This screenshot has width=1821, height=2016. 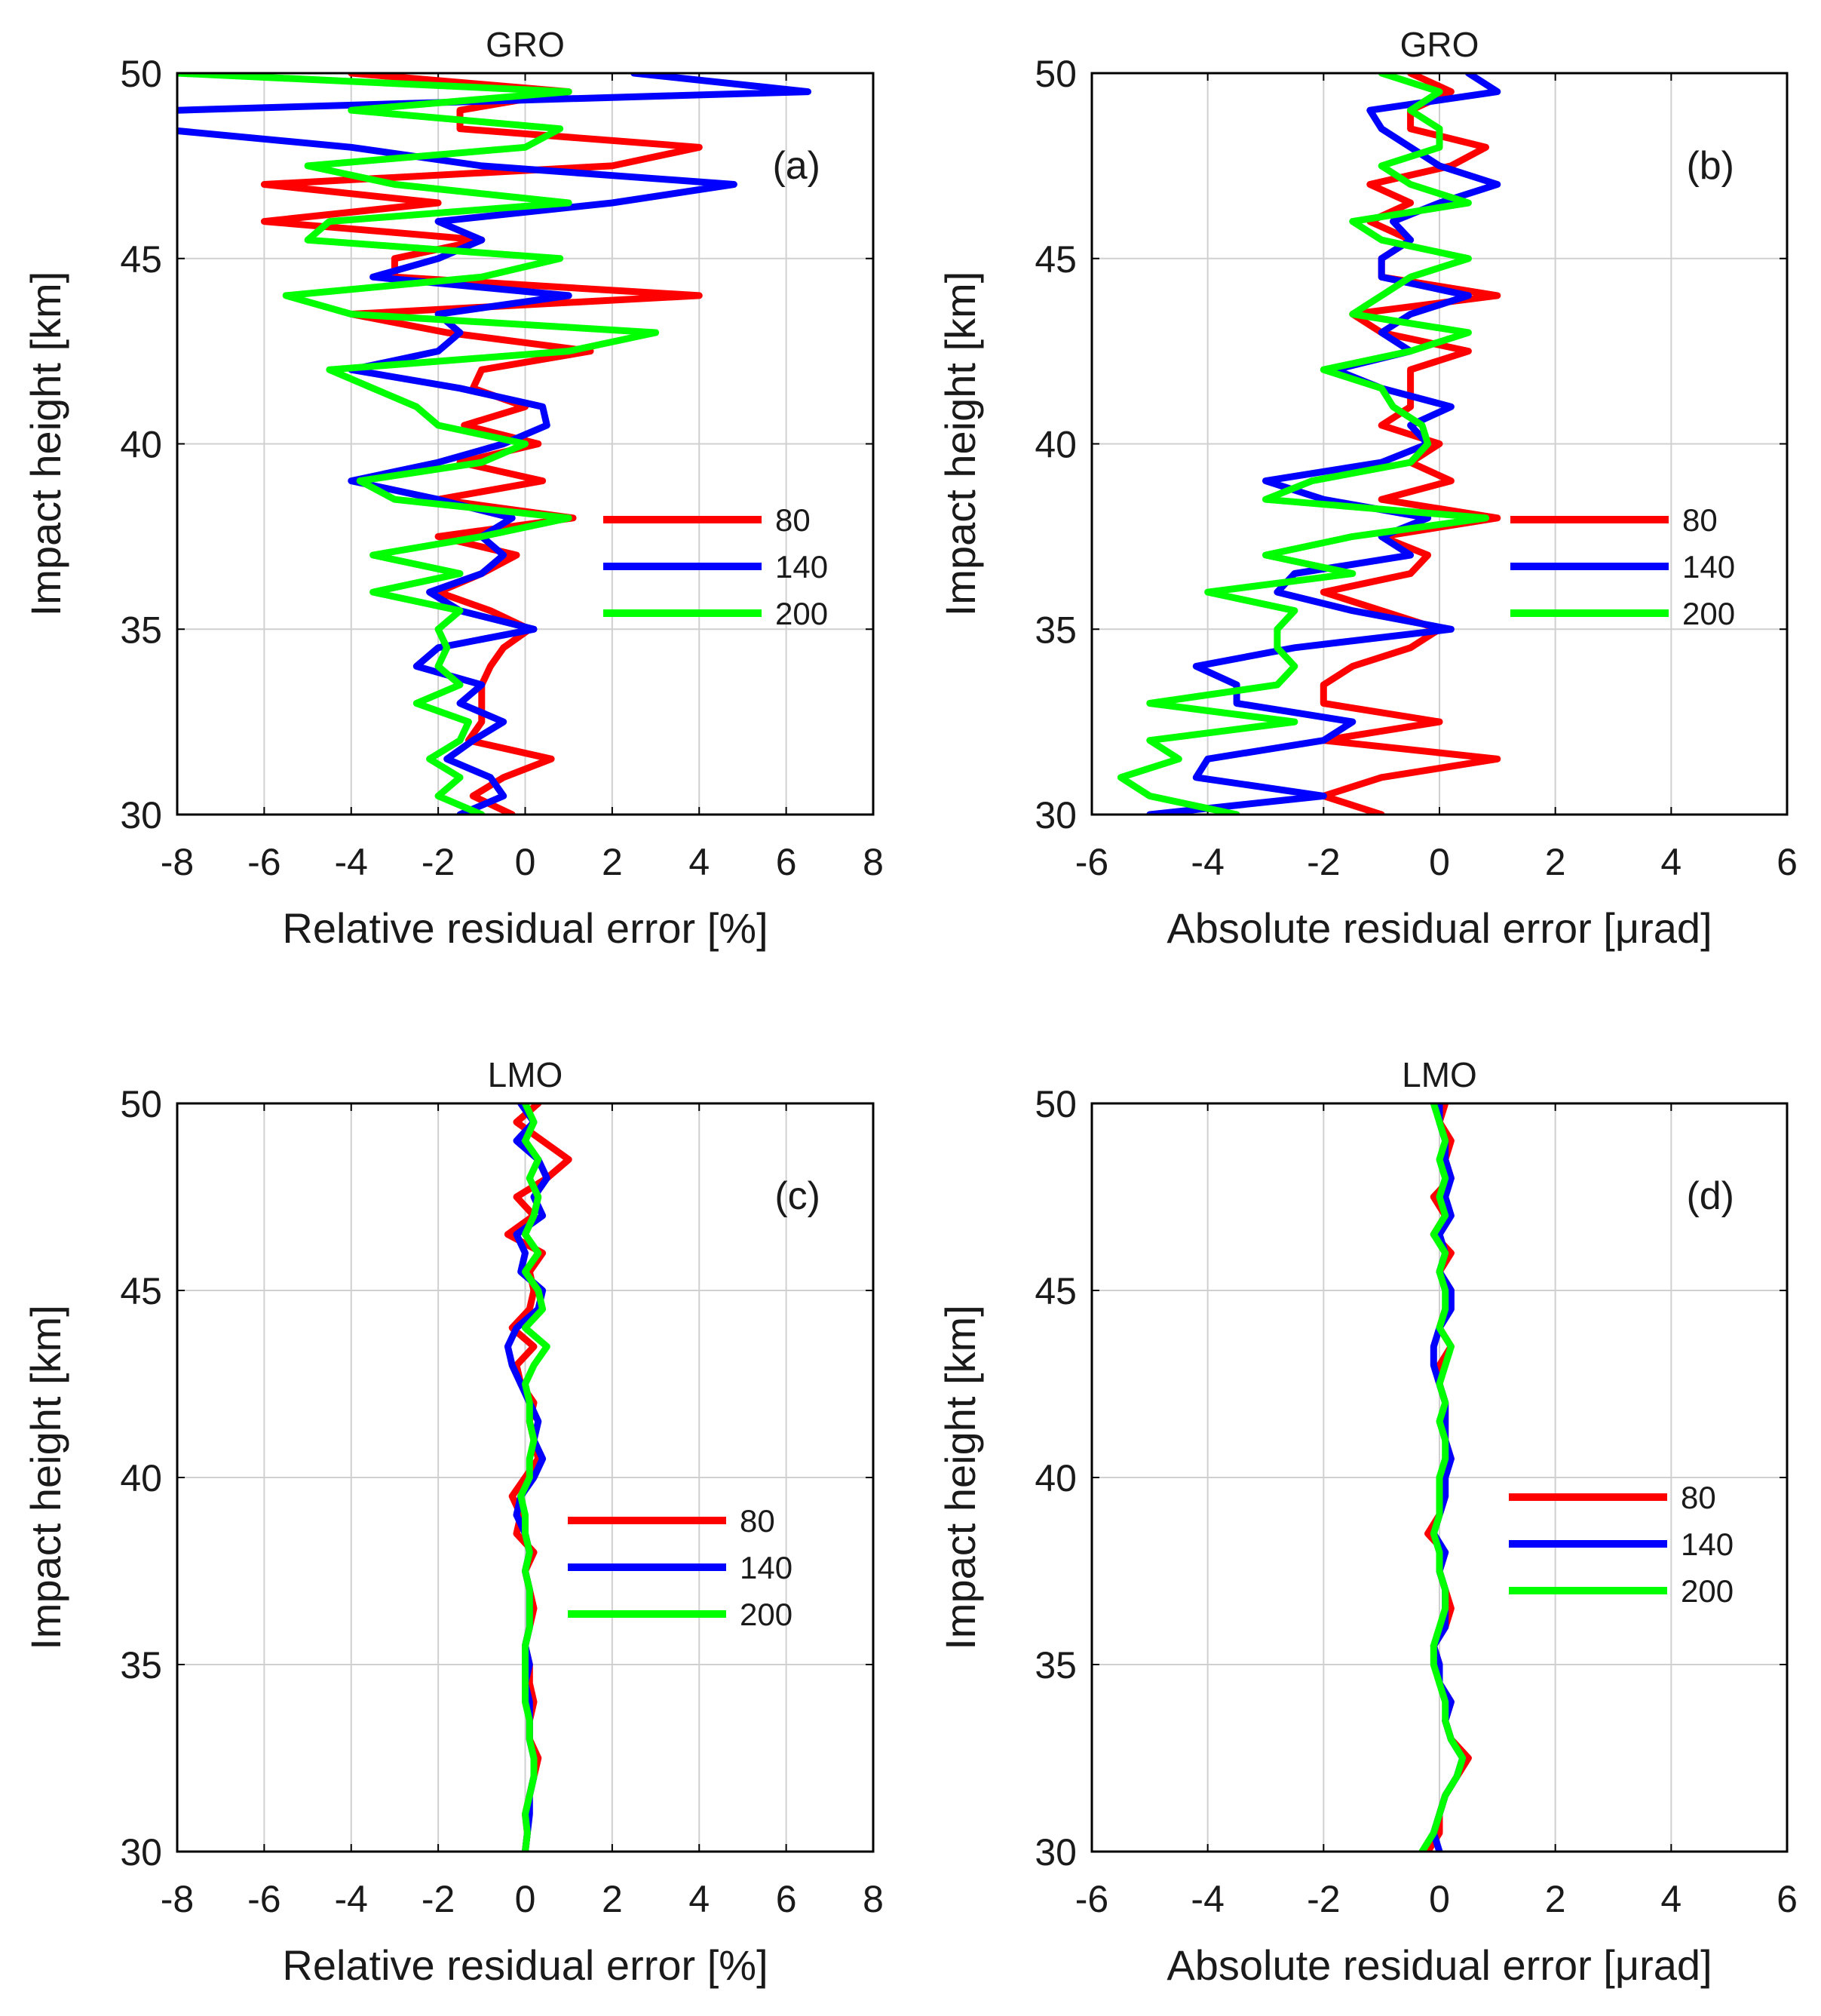 What do you see at coordinates (796, 166) in the screenshot?
I see `panel-label: (a)` at bounding box center [796, 166].